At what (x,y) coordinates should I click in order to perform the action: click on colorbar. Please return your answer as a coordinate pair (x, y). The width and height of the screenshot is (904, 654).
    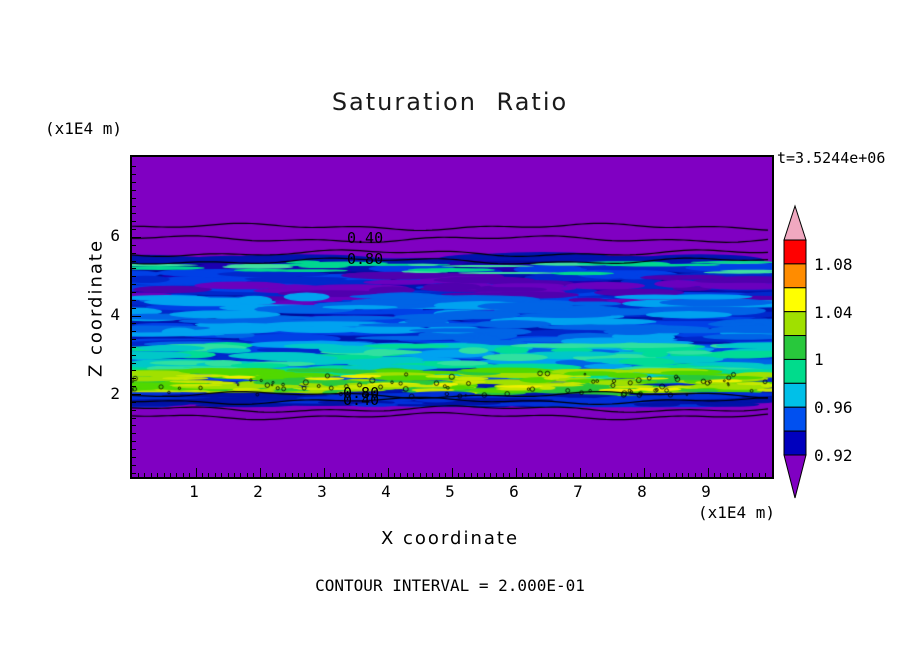
    Looking at the image, I should click on (795, 351).